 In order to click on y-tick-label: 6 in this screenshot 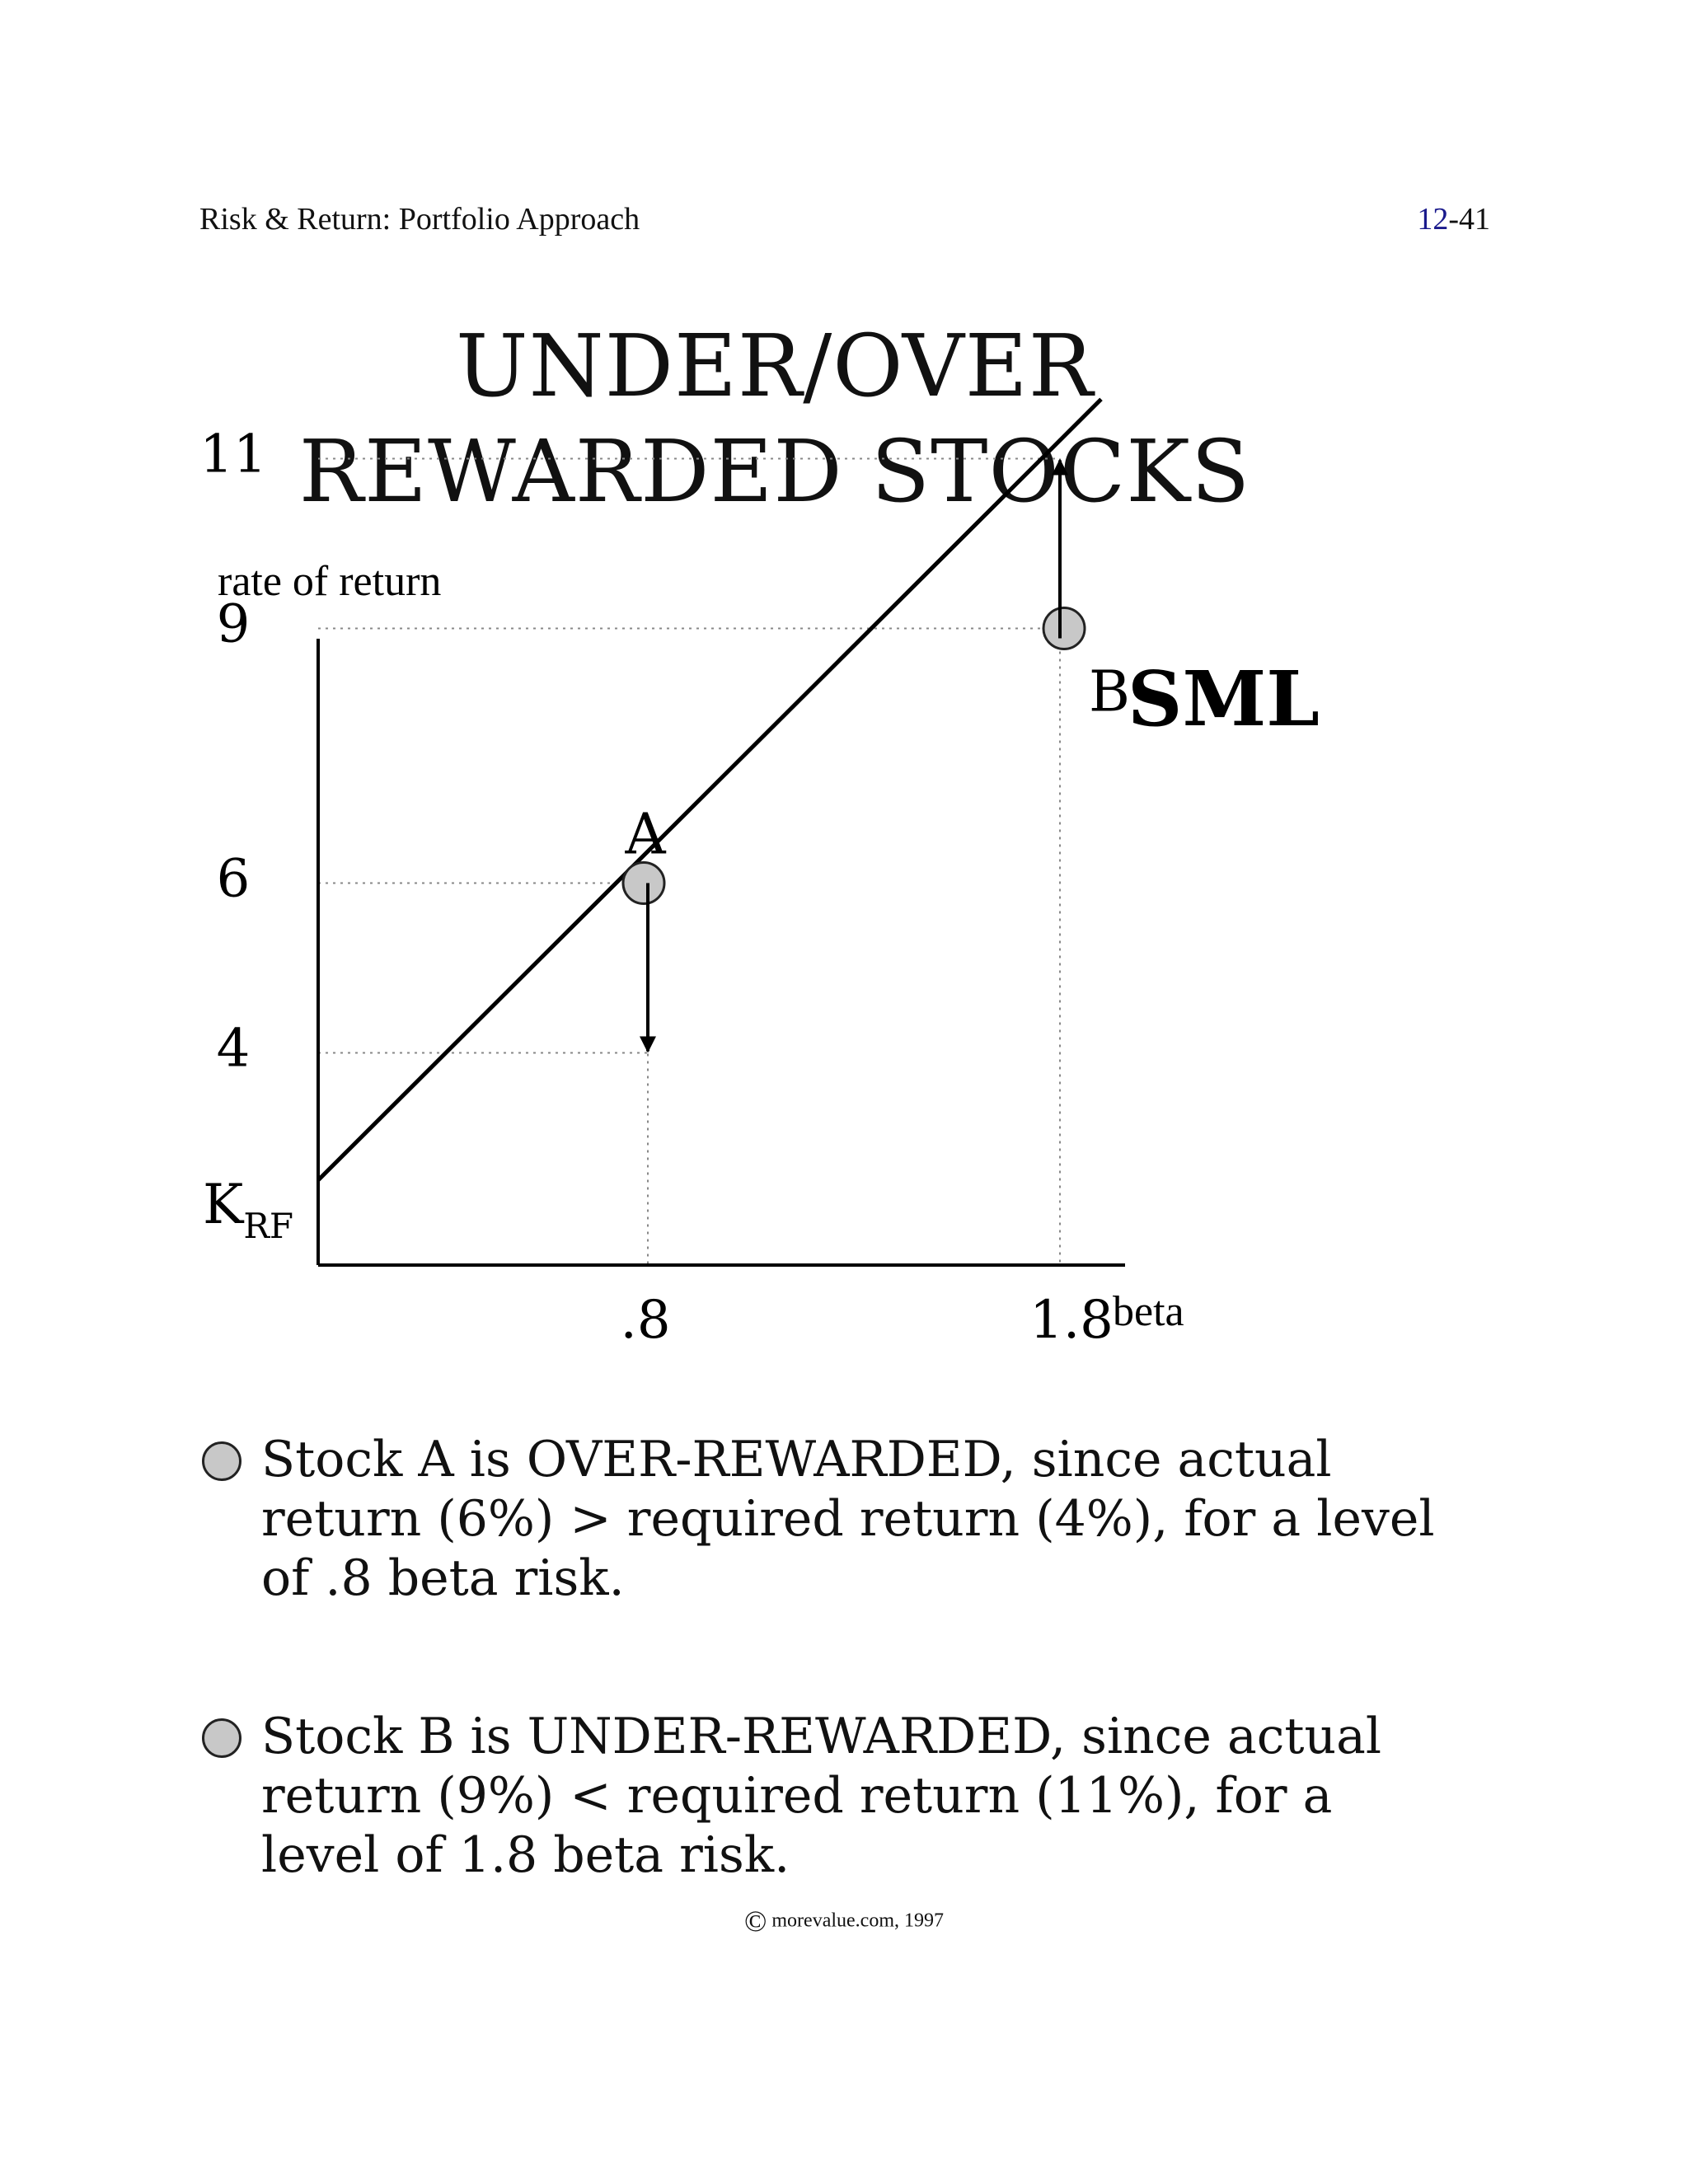, I will do `click(234, 879)`.